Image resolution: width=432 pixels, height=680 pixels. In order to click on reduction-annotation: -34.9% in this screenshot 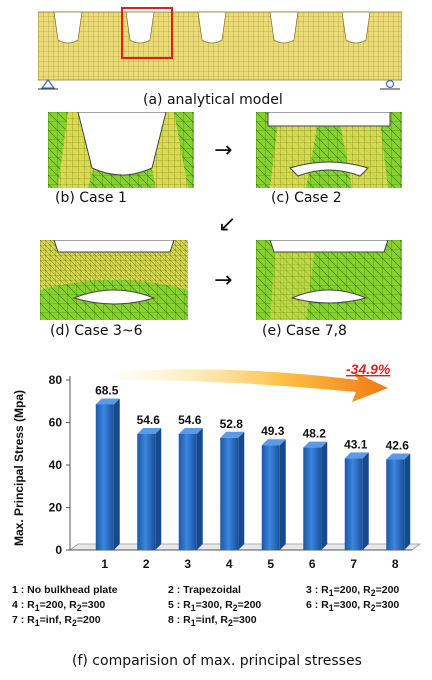, I will do `click(368, 369)`.